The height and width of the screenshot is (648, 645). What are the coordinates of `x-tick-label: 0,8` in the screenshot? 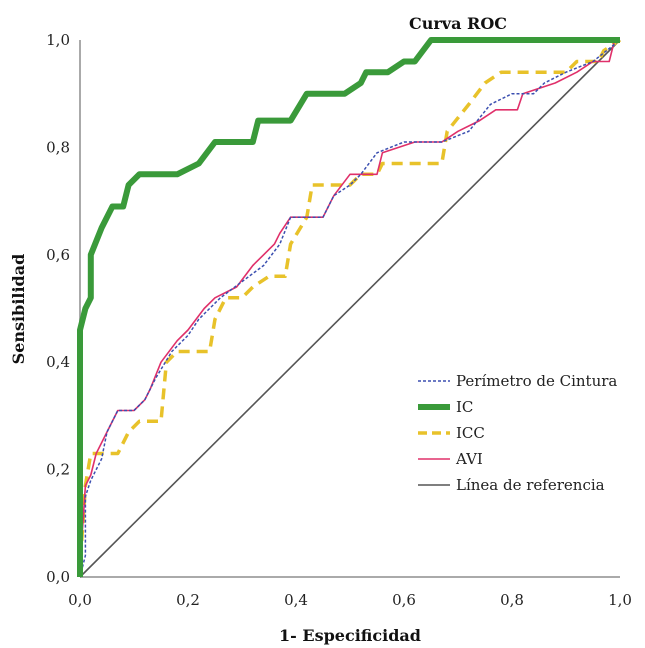 It's located at (512, 600).